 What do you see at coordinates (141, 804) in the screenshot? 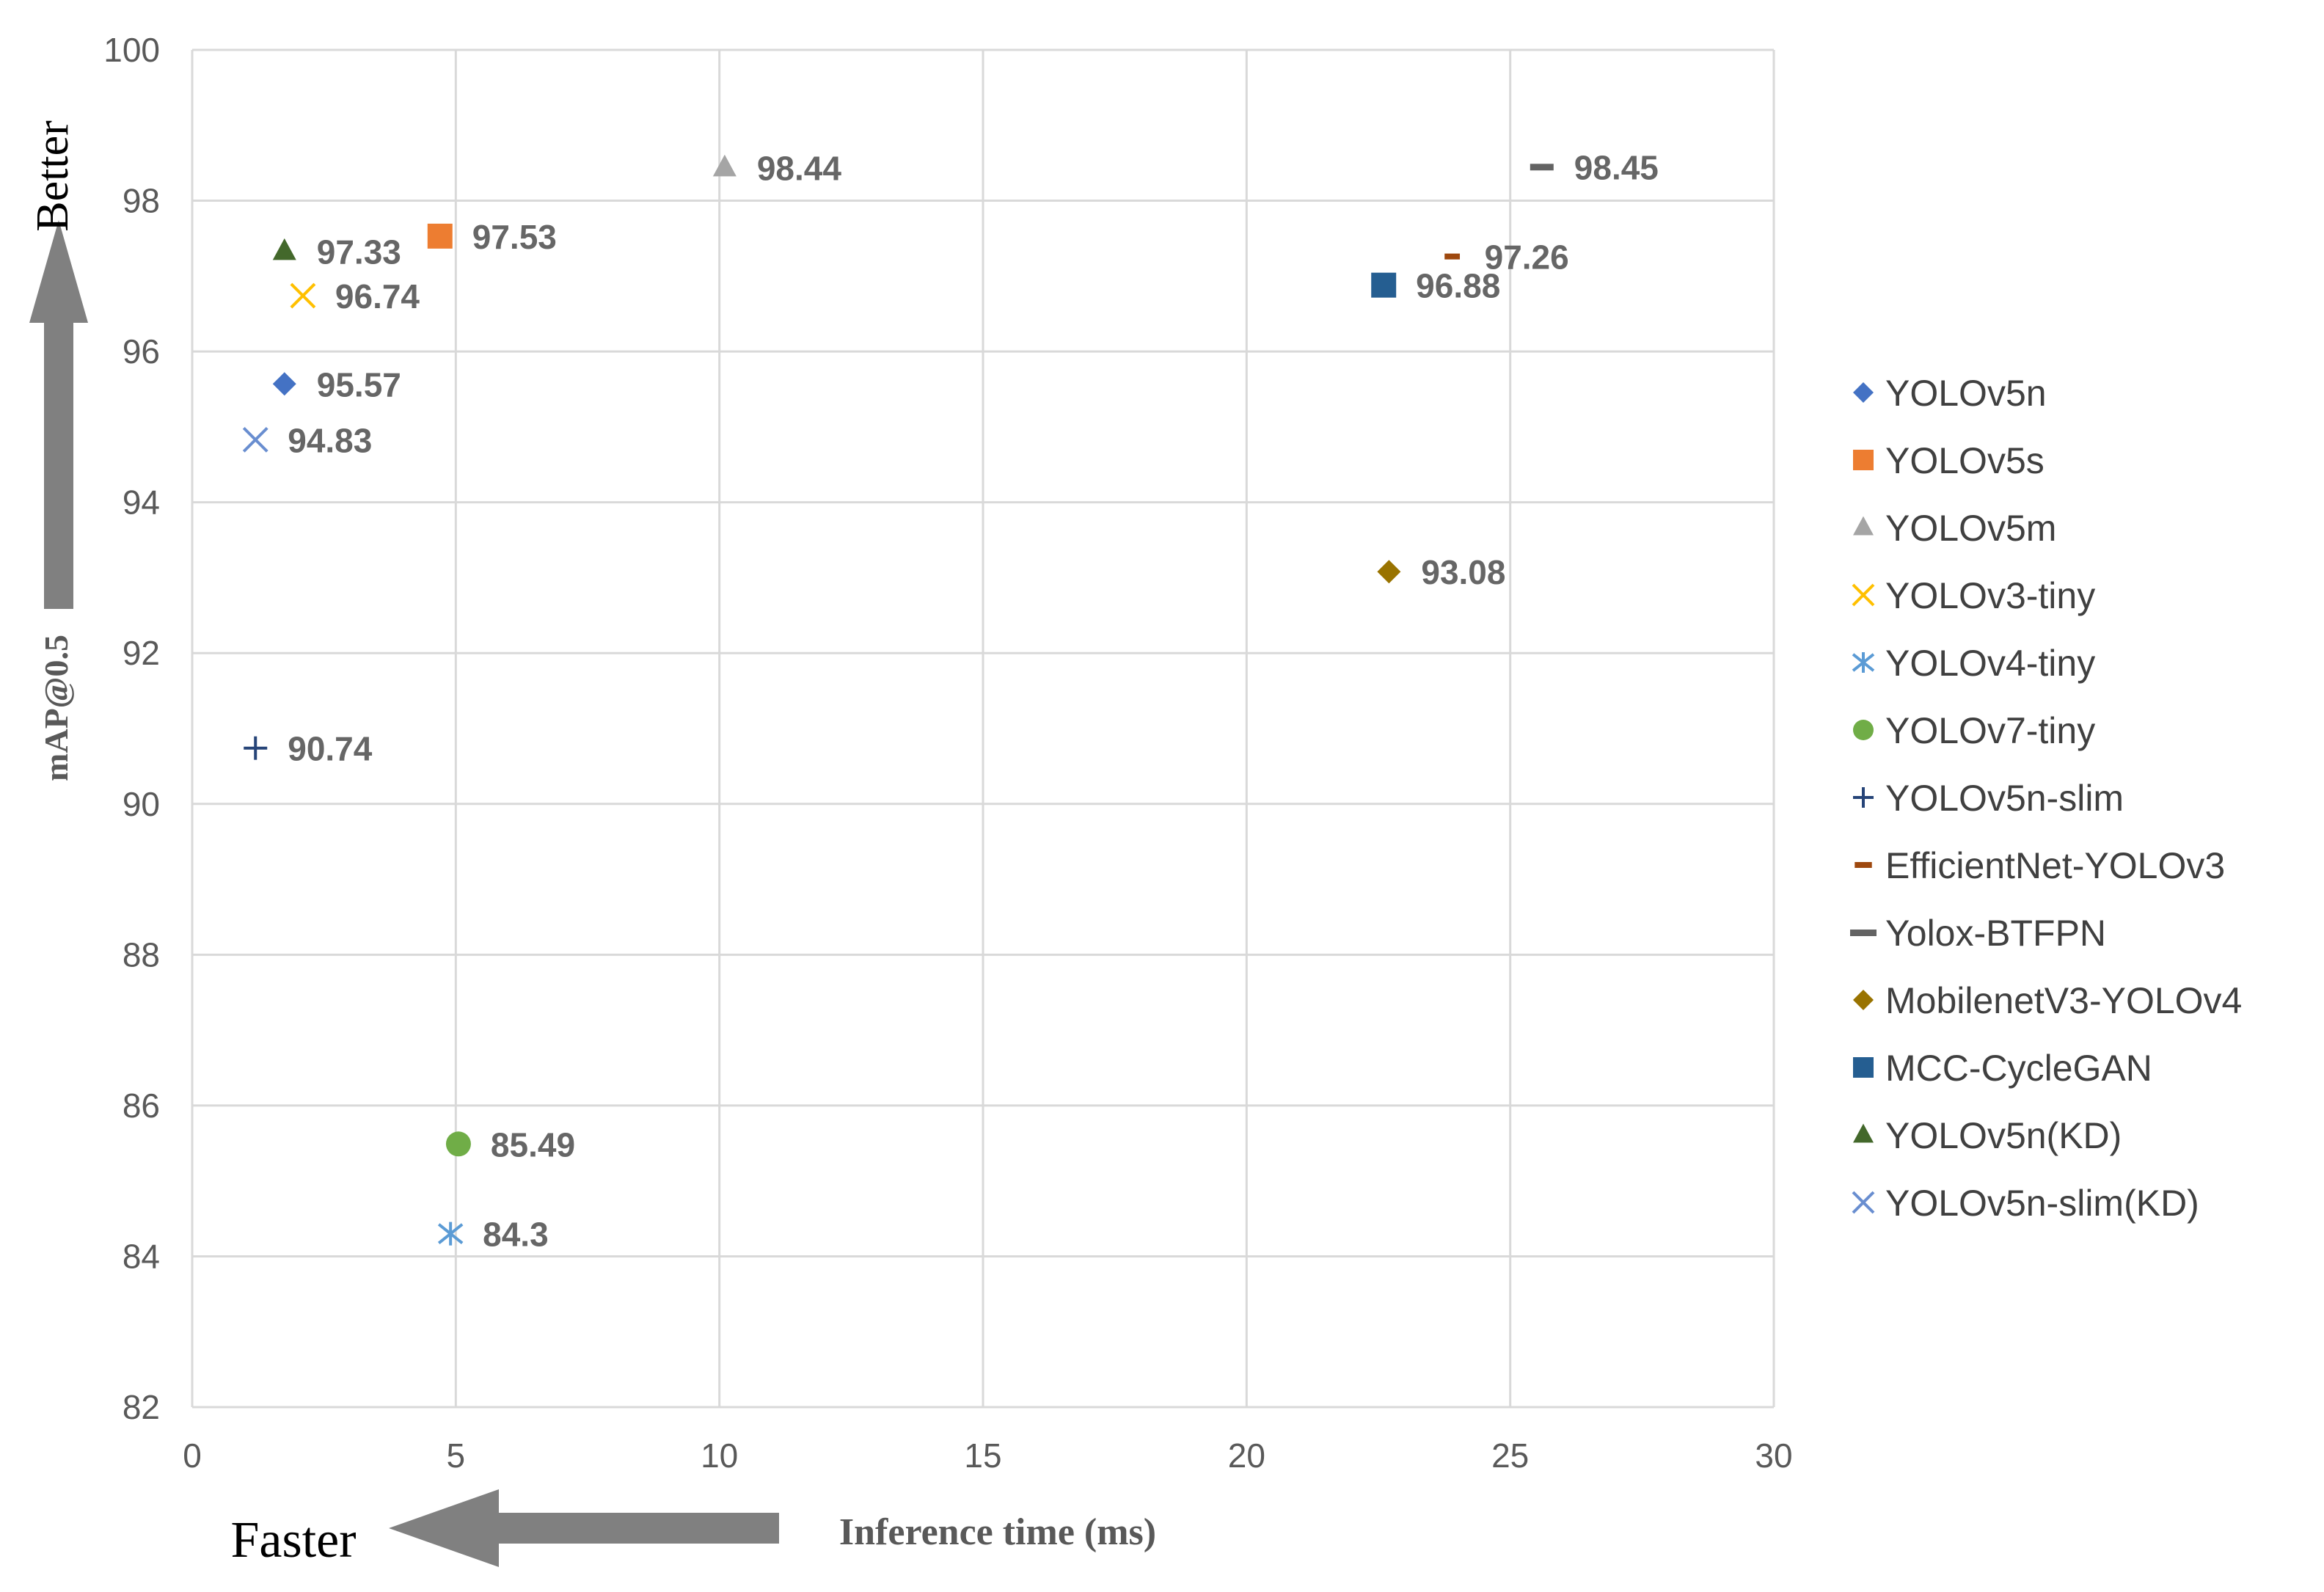
I see `y-tick-label: 90` at bounding box center [141, 804].